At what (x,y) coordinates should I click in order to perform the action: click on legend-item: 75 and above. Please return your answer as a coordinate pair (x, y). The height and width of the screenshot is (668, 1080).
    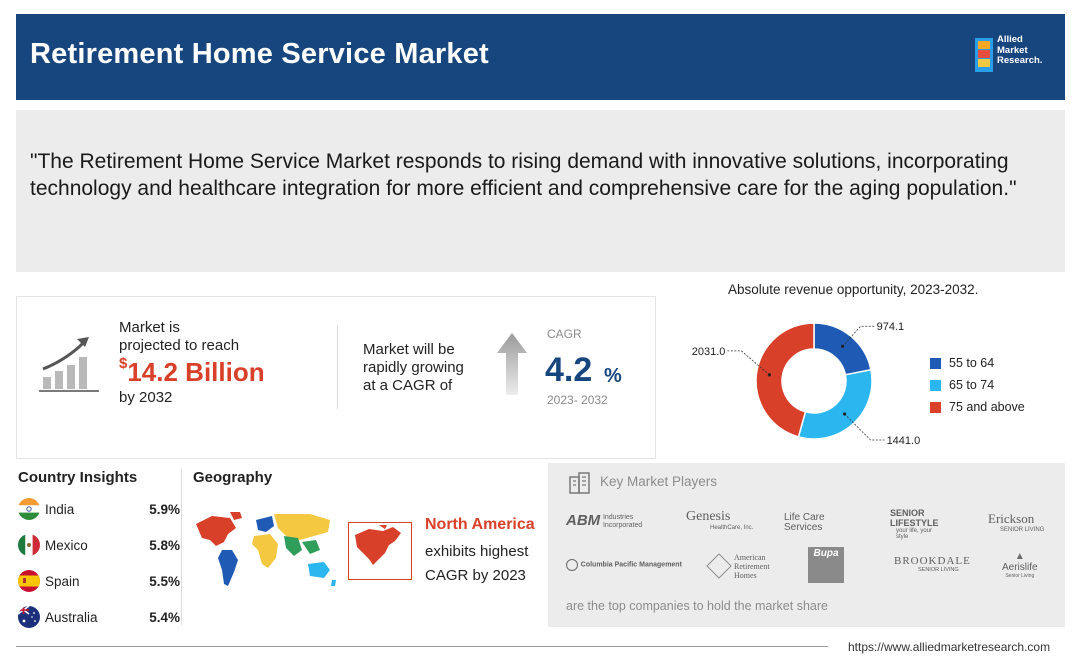
    Looking at the image, I should click on (977, 407).